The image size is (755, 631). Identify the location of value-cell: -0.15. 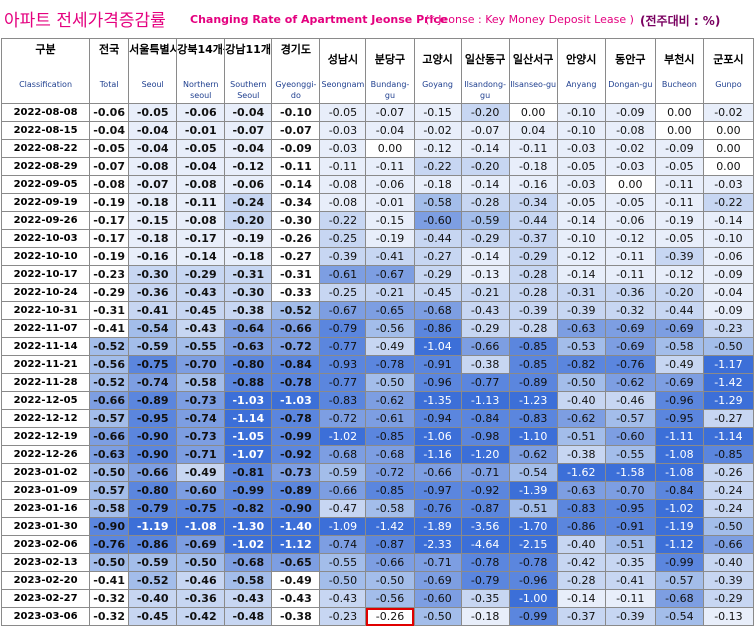
(153, 220).